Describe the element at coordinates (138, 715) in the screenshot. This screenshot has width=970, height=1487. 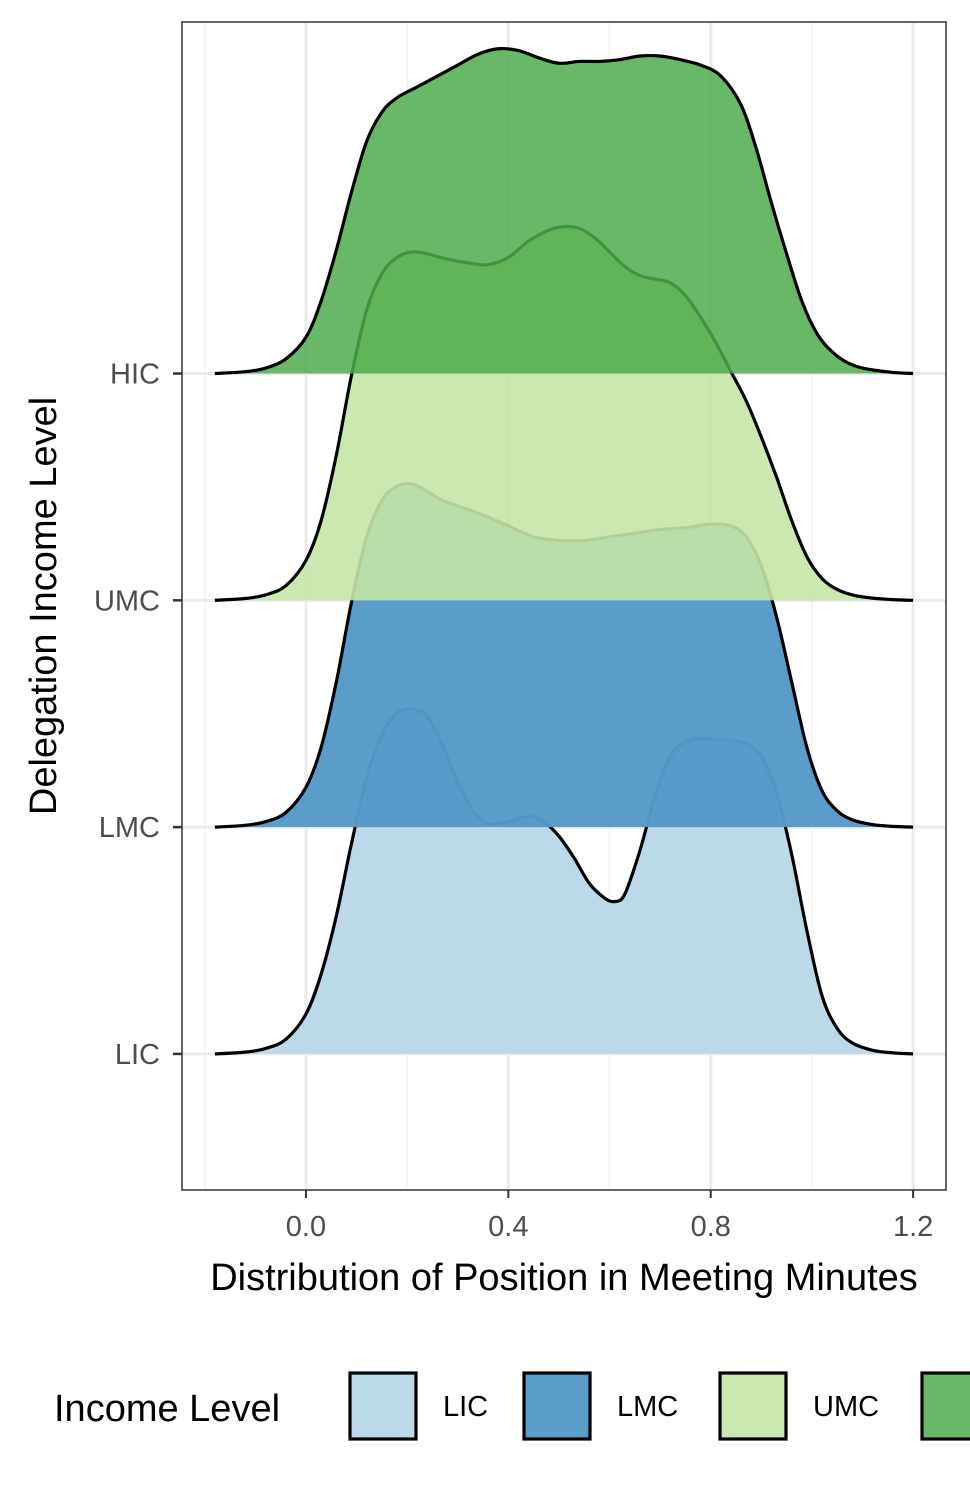
I see `y-axis: LIC LMC UMC HIC` at that location.